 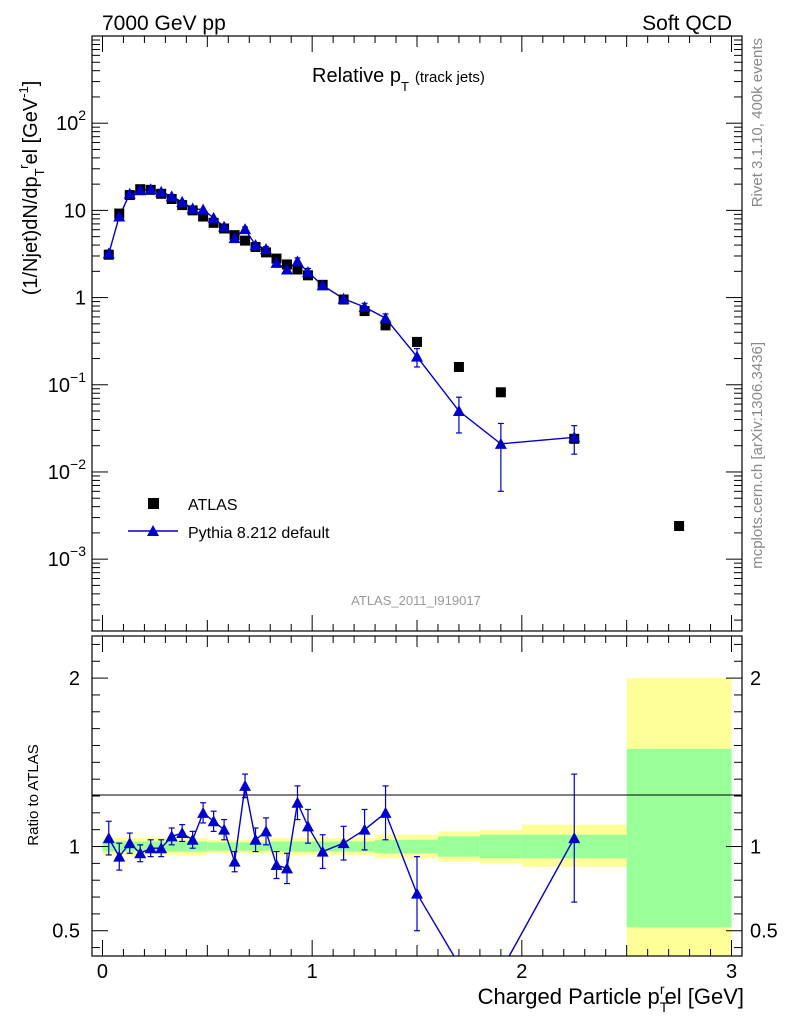 I want to click on ratio-xlabel-sub: T, so click(x=664, y=1007).